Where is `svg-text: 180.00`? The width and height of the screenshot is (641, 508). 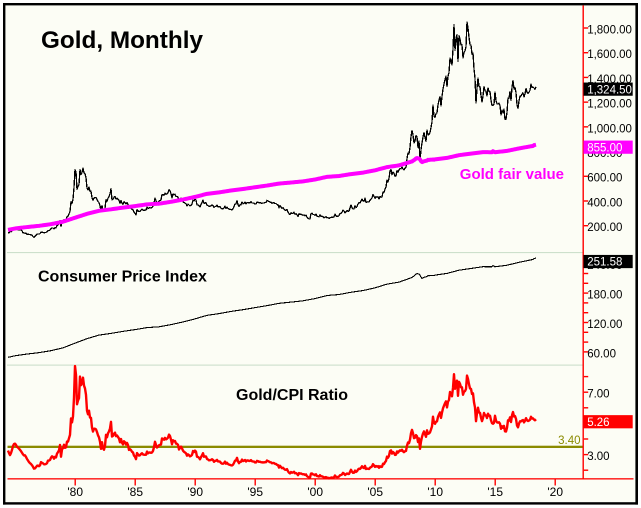
svg-text: 180.00 is located at coordinates (604, 296).